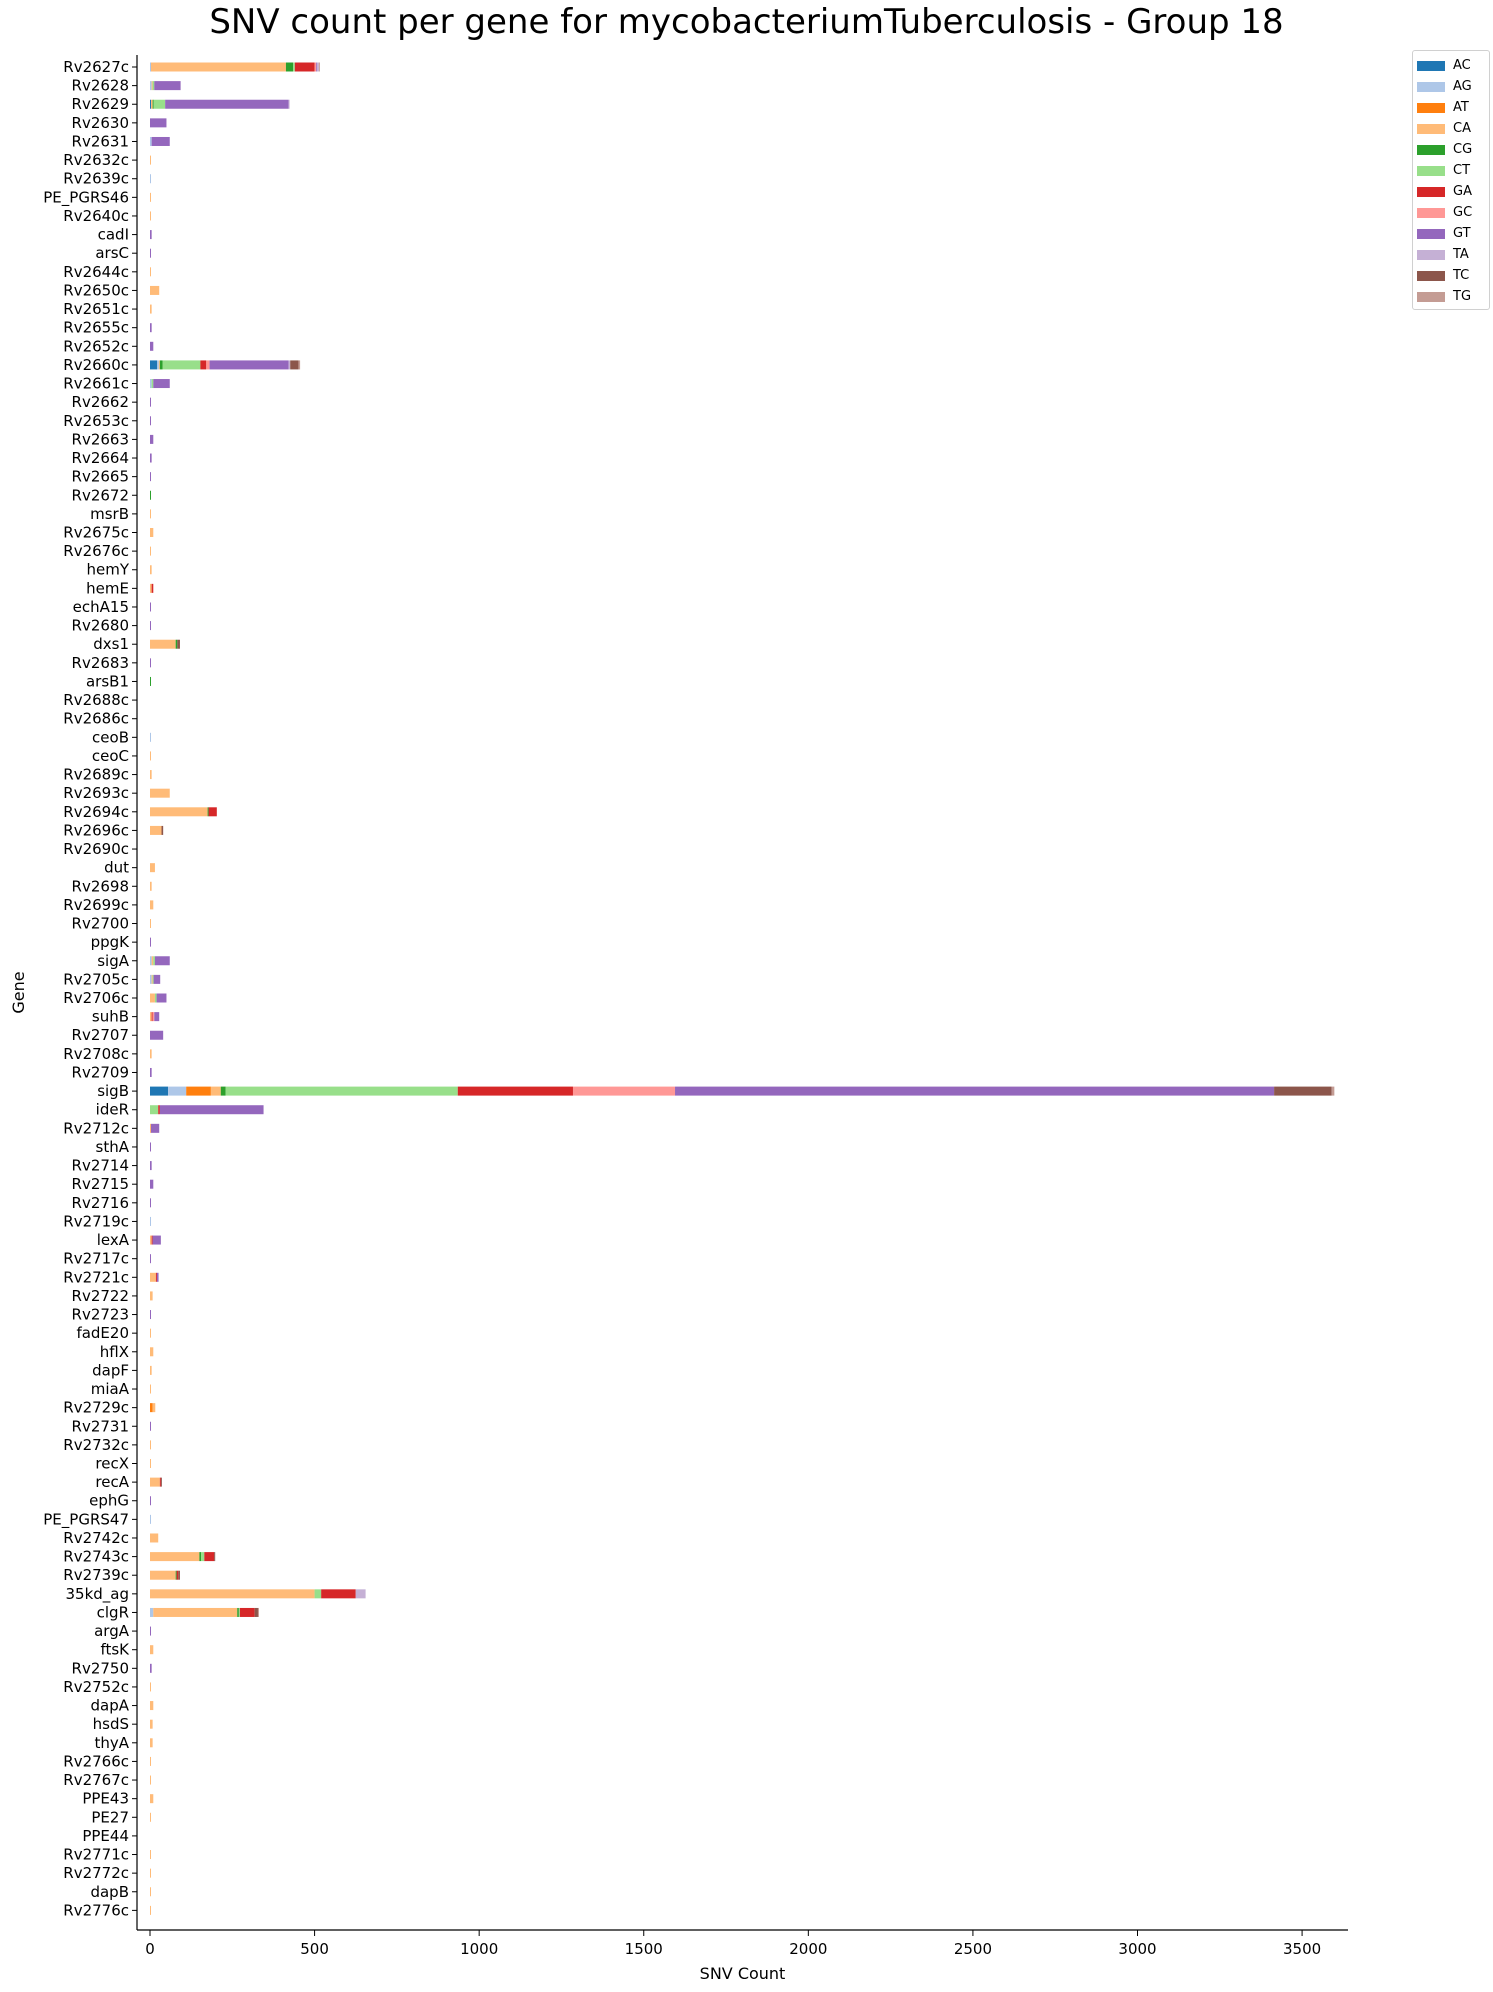 Image resolution: width=1493 pixels, height=1992 pixels. I want to click on y-tick-label: Rv2721c, so click(96, 1277).